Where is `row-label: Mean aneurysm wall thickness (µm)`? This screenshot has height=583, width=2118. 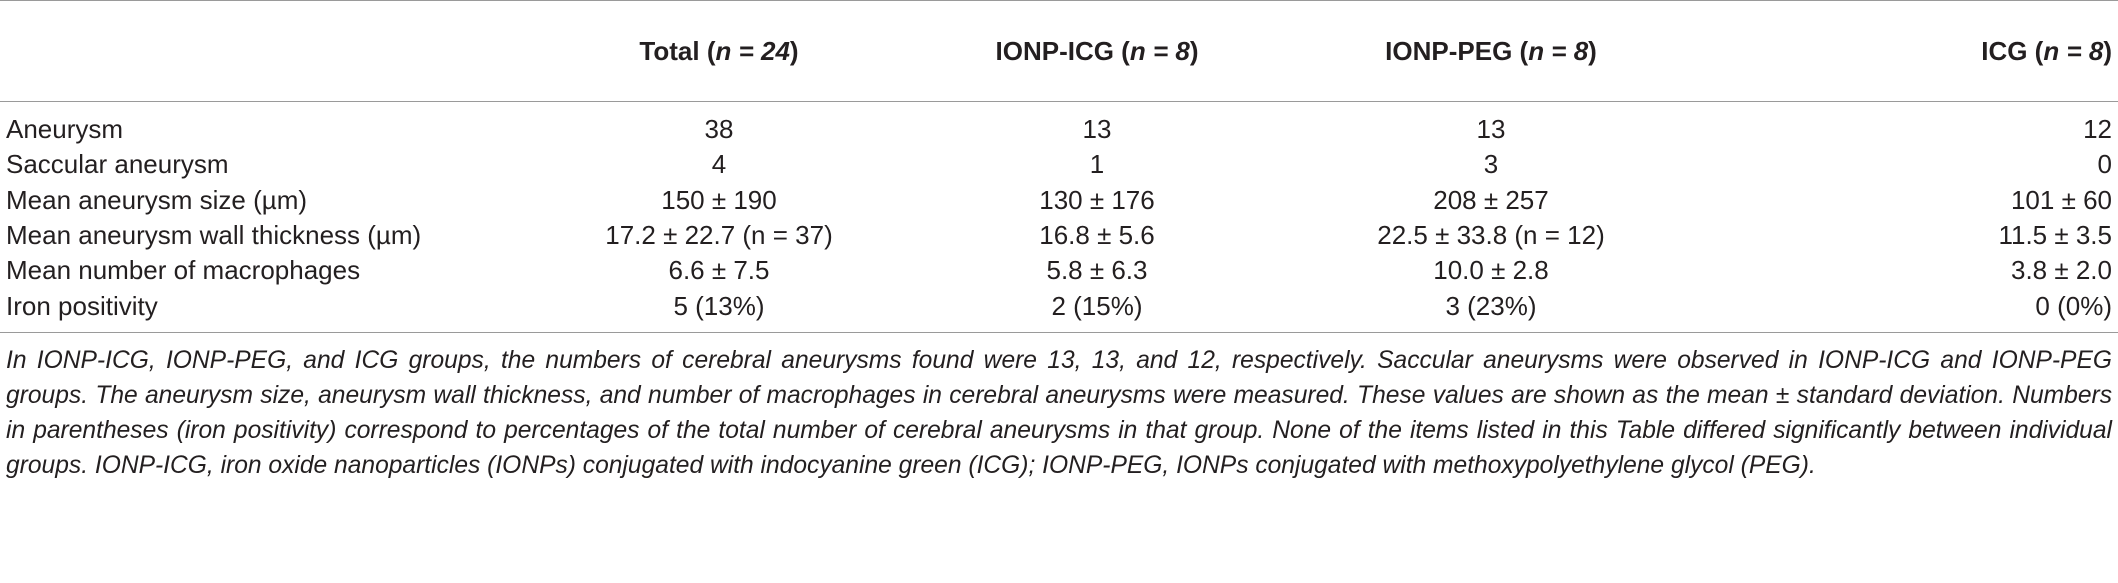 row-label: Mean aneurysm wall thickness (µm) is located at coordinates (214, 235).